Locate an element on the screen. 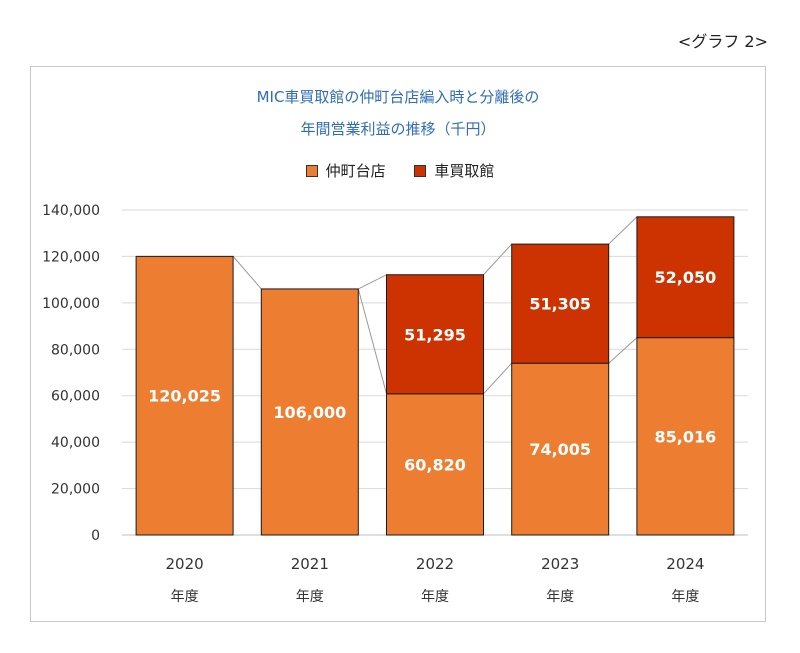 Image resolution: width=800 pixels, height=653 pixels. bar-data-label: 51,295 is located at coordinates (435, 334).